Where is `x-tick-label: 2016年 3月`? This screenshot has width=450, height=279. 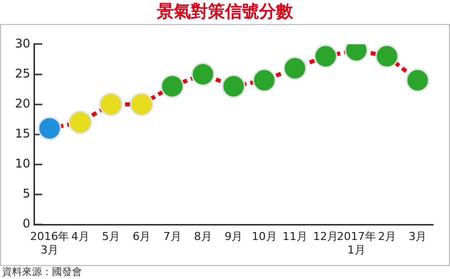
x-tick-label: 2016年 3月 is located at coordinates (50, 243).